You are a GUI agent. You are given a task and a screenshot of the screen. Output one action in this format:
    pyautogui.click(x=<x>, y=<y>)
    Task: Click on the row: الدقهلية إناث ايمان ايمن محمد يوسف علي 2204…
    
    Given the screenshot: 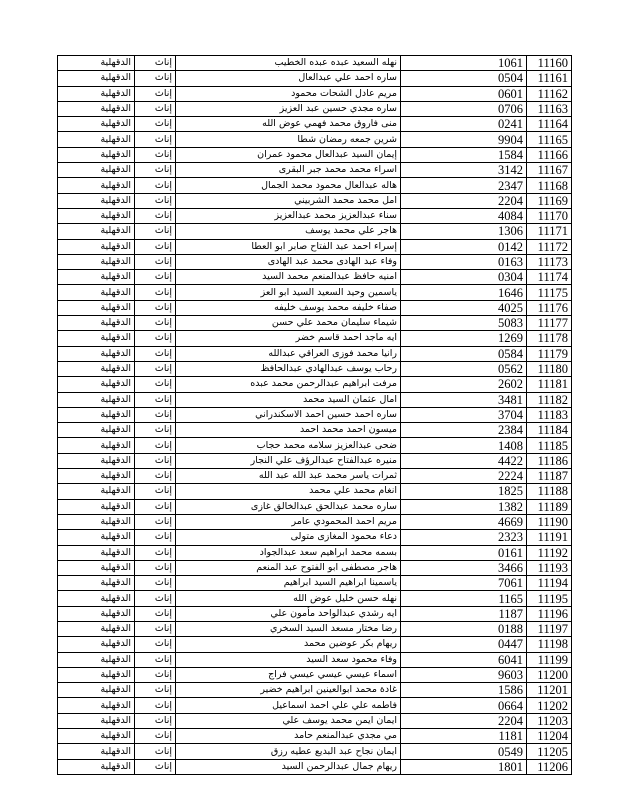 What is the action you would take?
    pyautogui.click(x=314, y=721)
    